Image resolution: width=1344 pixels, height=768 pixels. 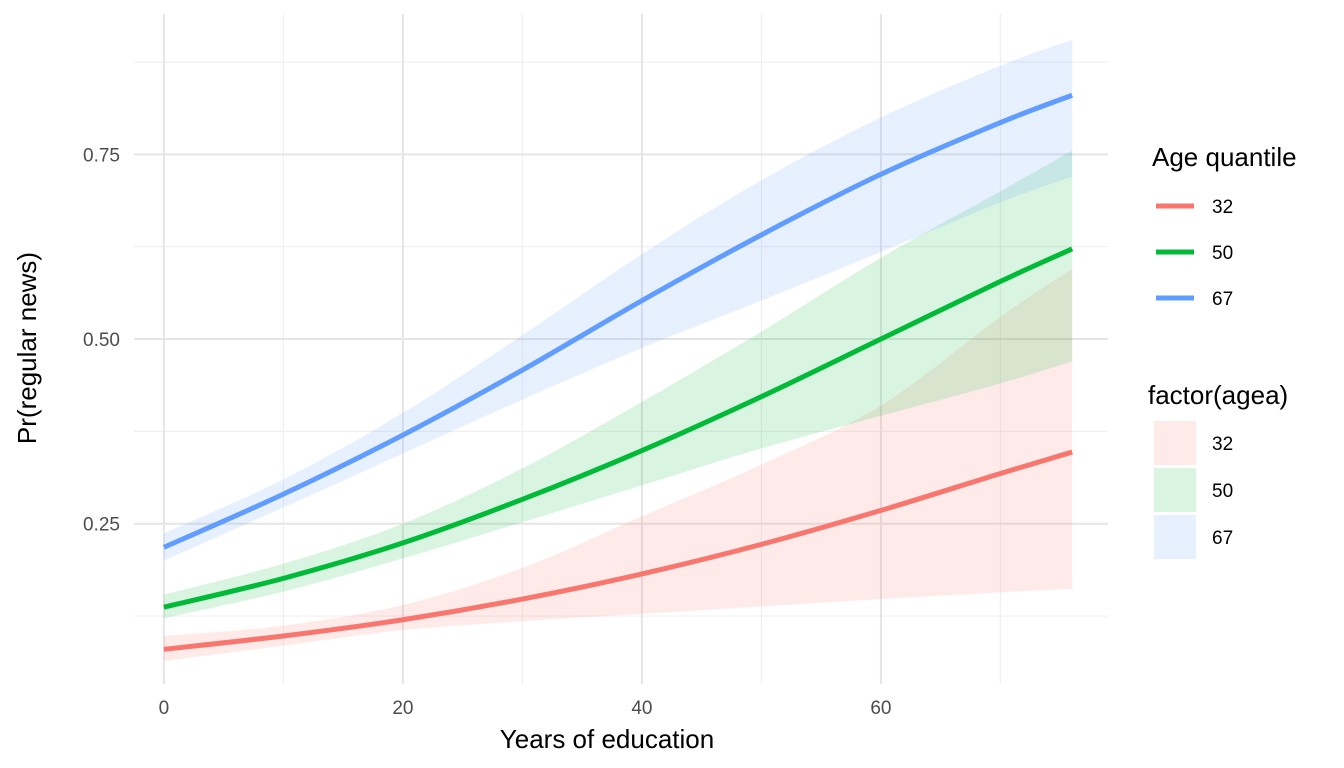 I want to click on legend-line-label-67: 67, so click(x=1222, y=299).